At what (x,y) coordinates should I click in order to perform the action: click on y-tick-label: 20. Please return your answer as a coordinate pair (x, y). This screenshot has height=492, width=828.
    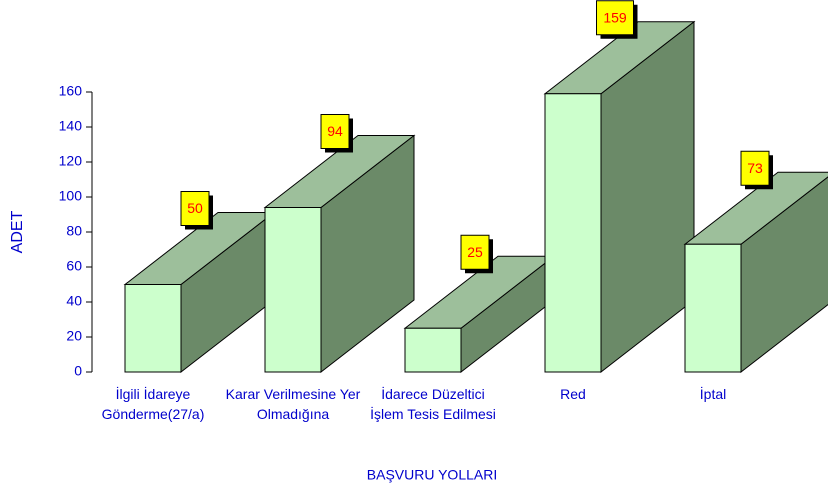
    Looking at the image, I should click on (74, 336).